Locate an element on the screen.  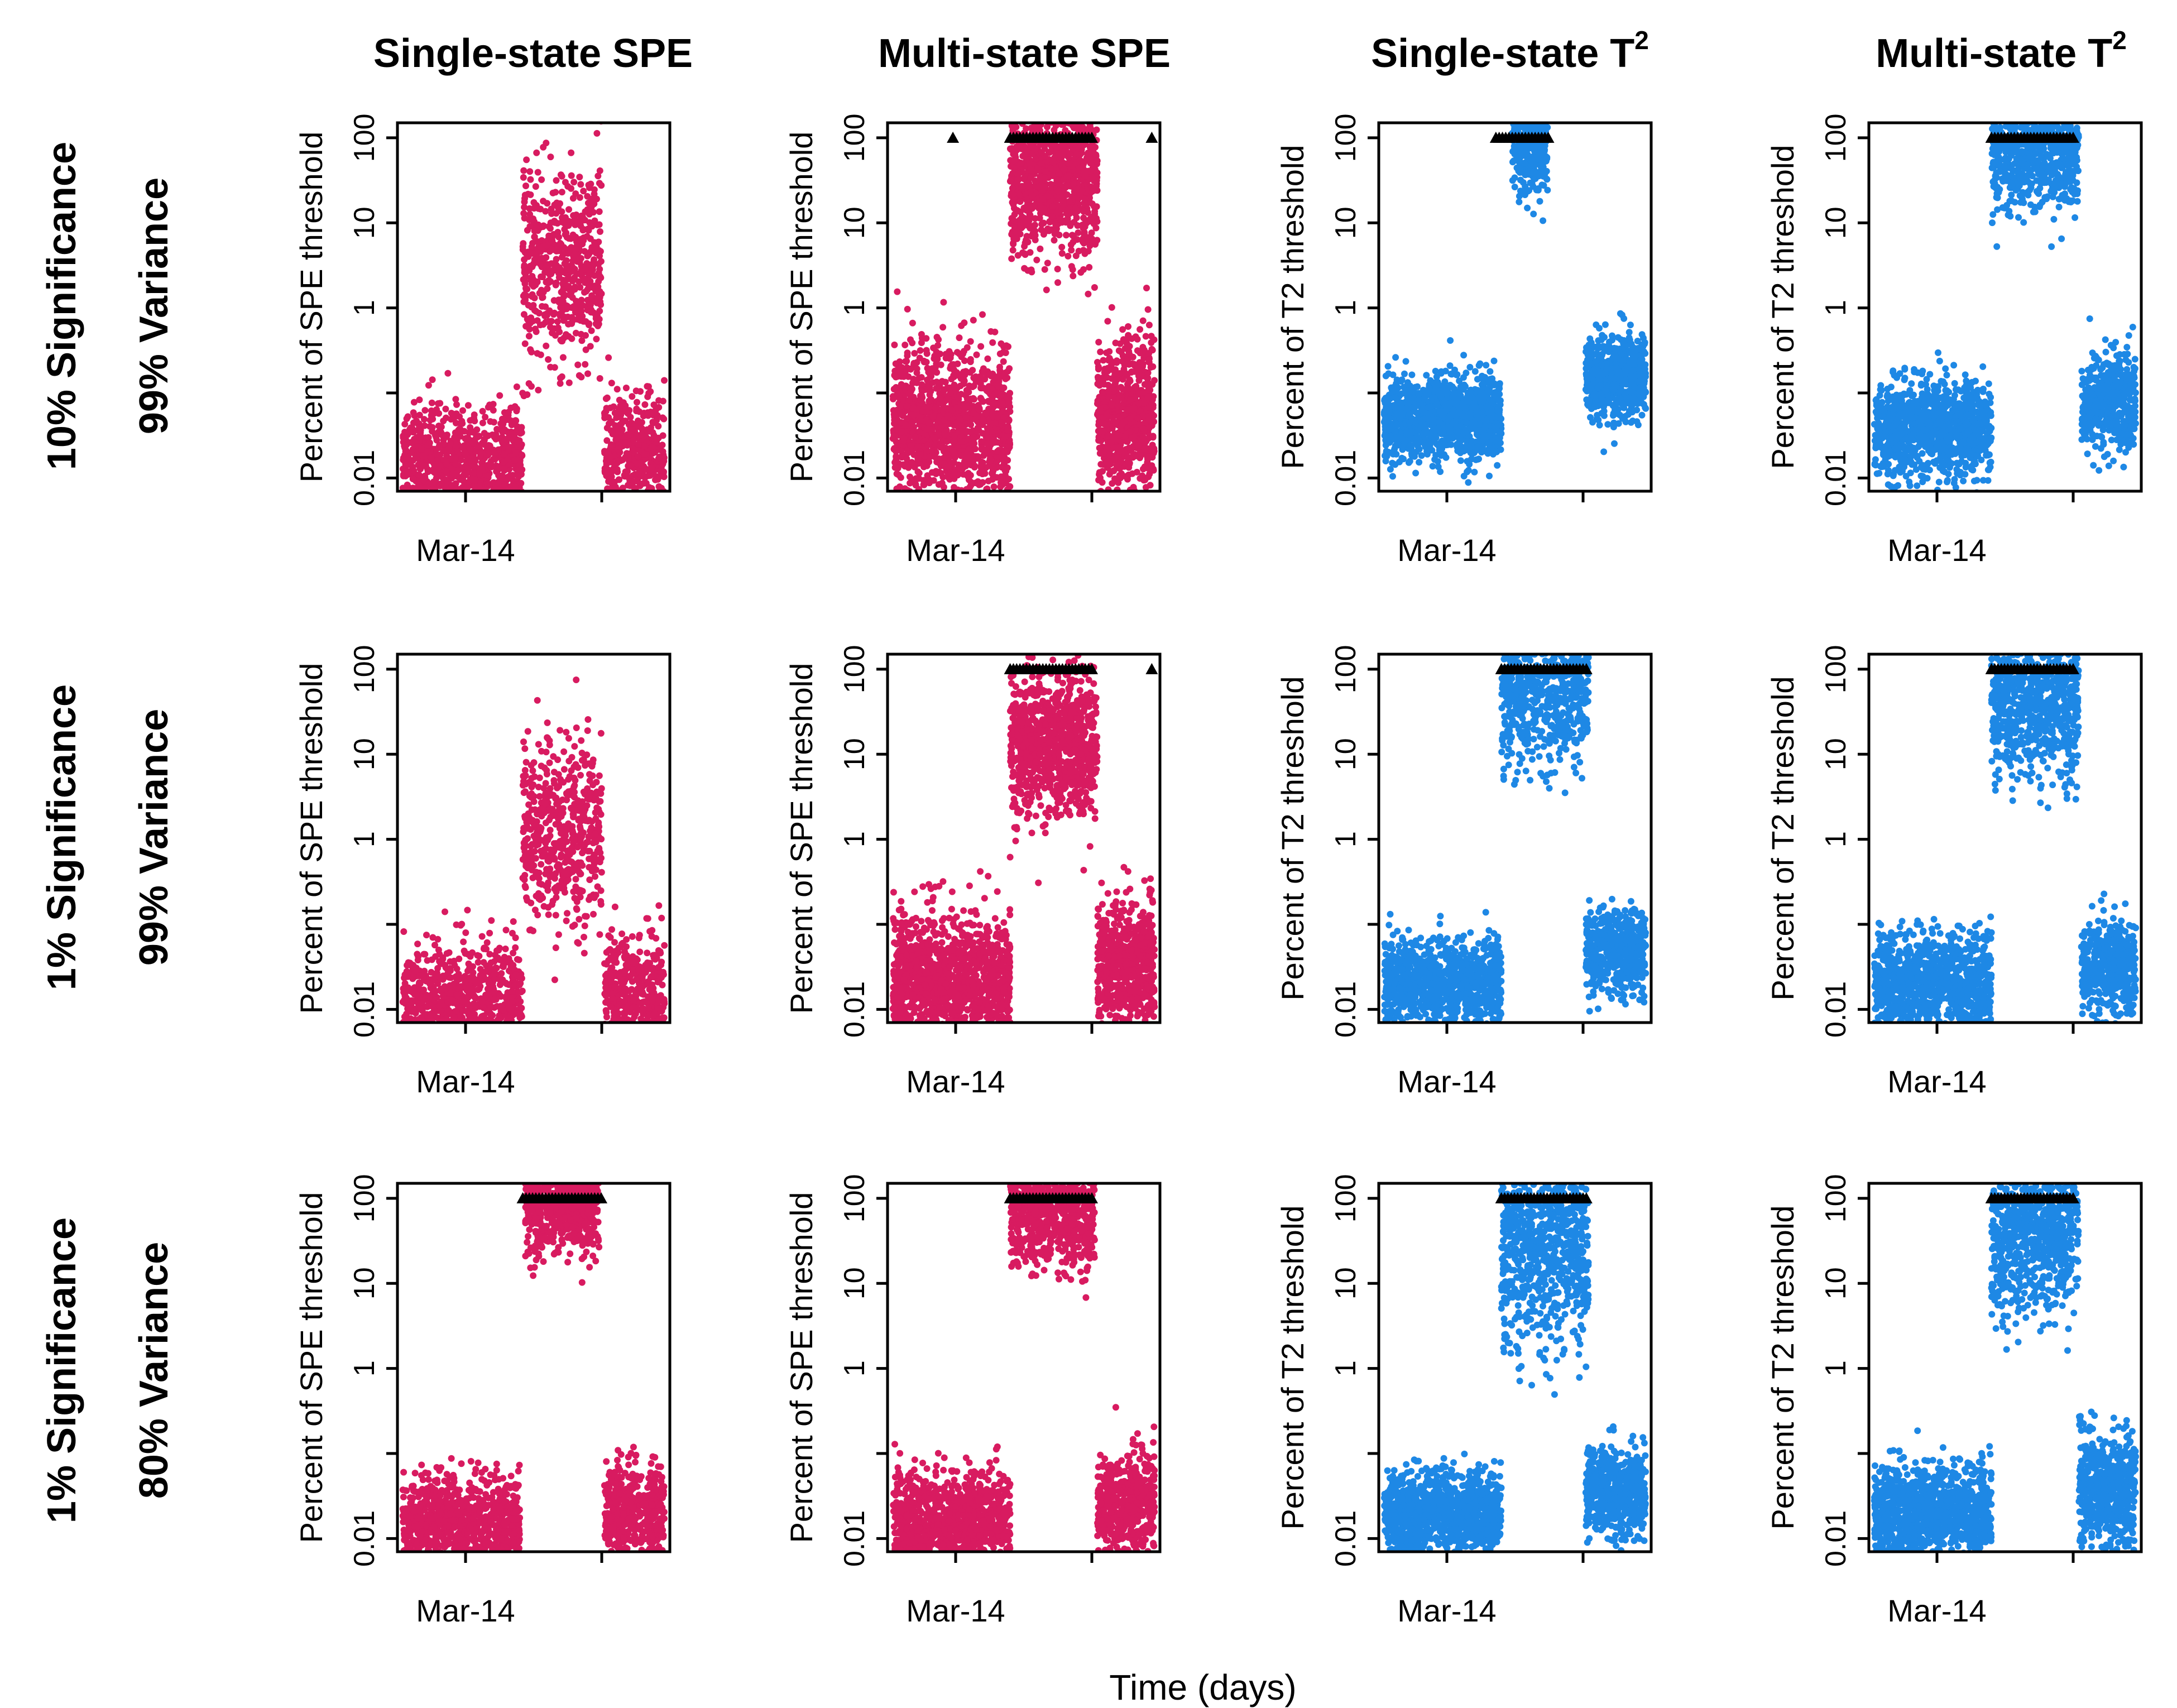
y-tick-label: 1 is located at coordinates (364, 308).